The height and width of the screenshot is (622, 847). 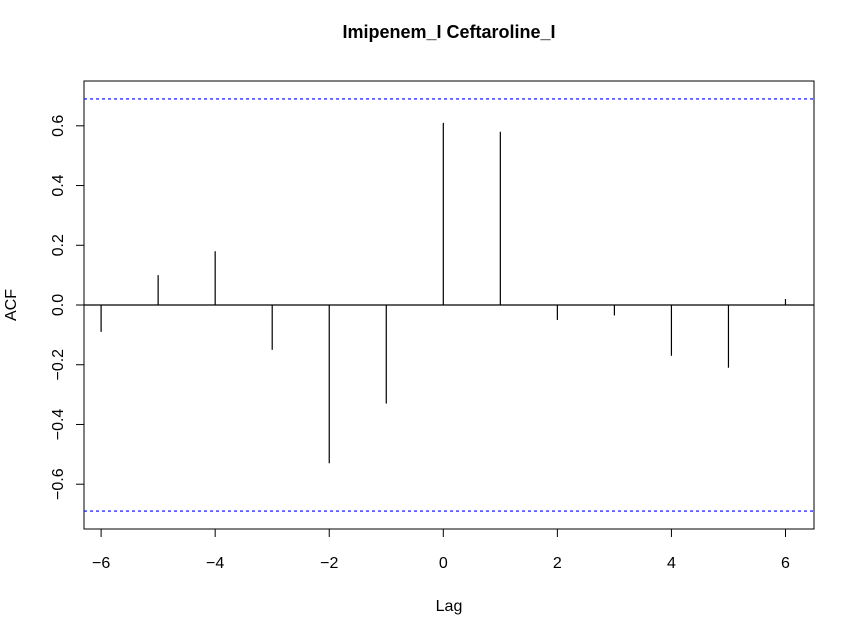 I want to click on x-tick-label: −6, so click(x=101, y=563).